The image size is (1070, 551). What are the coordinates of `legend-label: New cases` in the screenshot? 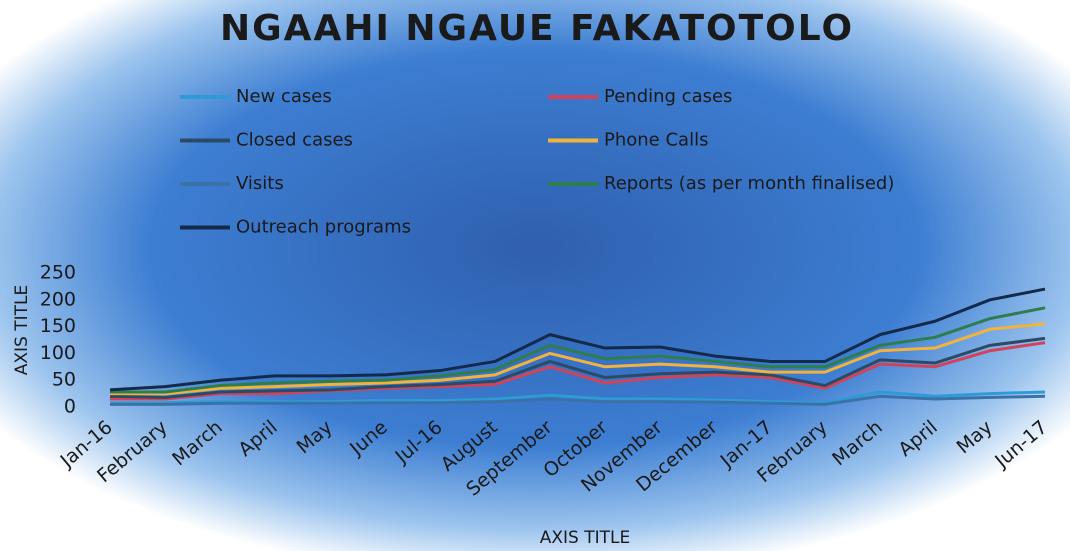 It's located at (284, 96).